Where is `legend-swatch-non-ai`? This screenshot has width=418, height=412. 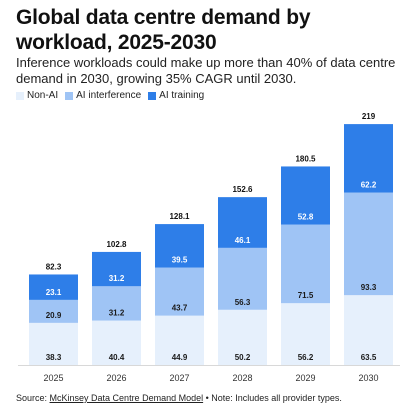 legend-swatch-non-ai is located at coordinates (20, 95).